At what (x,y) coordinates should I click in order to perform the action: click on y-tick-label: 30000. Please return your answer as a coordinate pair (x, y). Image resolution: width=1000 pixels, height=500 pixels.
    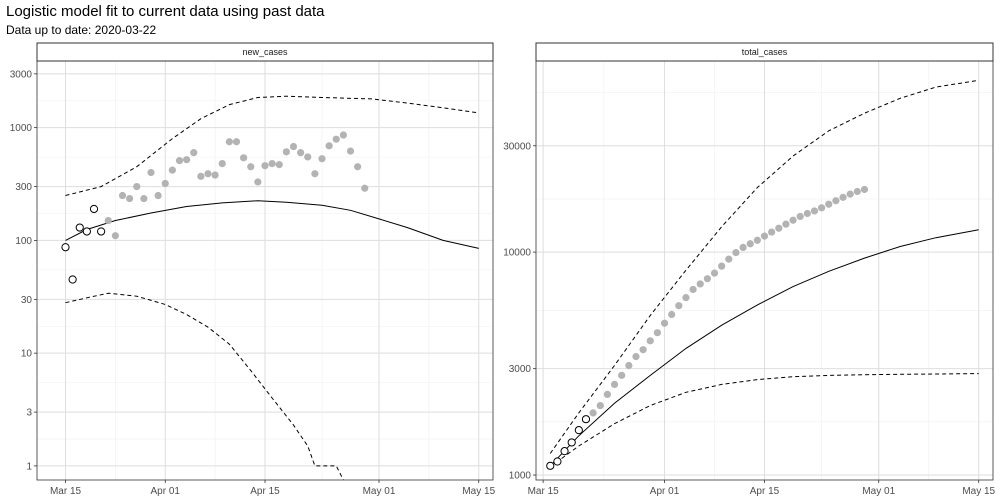
    Looking at the image, I should click on (517, 146).